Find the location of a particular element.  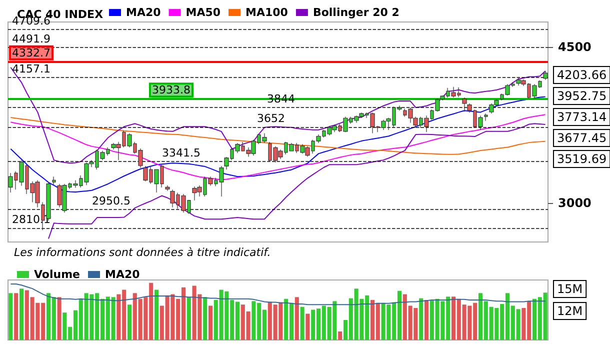

text: 3773.14 is located at coordinates (582, 117).